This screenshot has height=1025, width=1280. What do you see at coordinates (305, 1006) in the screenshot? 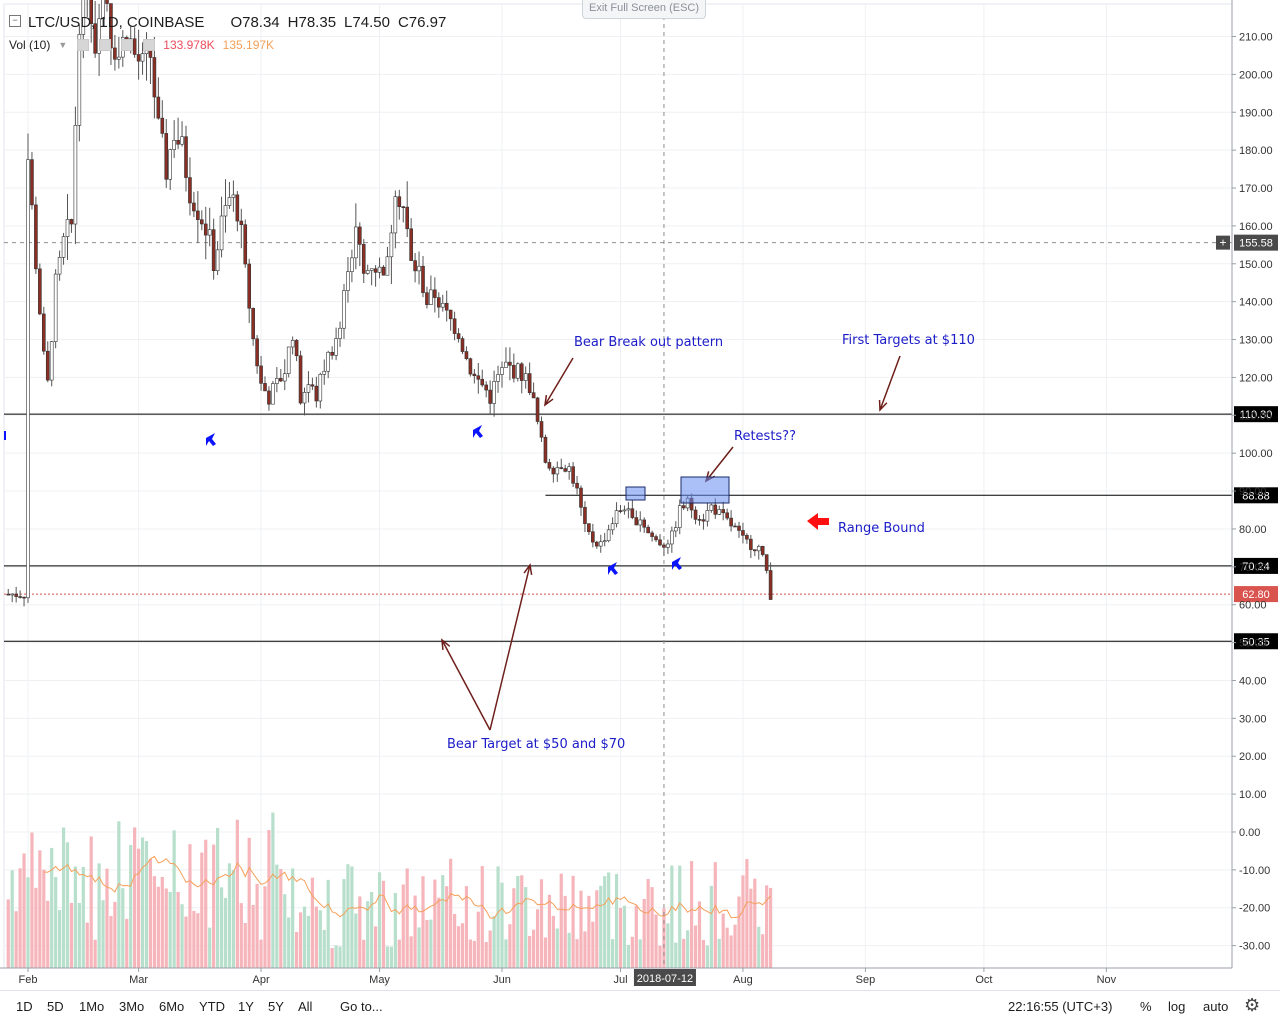
I see `range-all-button: All` at bounding box center [305, 1006].